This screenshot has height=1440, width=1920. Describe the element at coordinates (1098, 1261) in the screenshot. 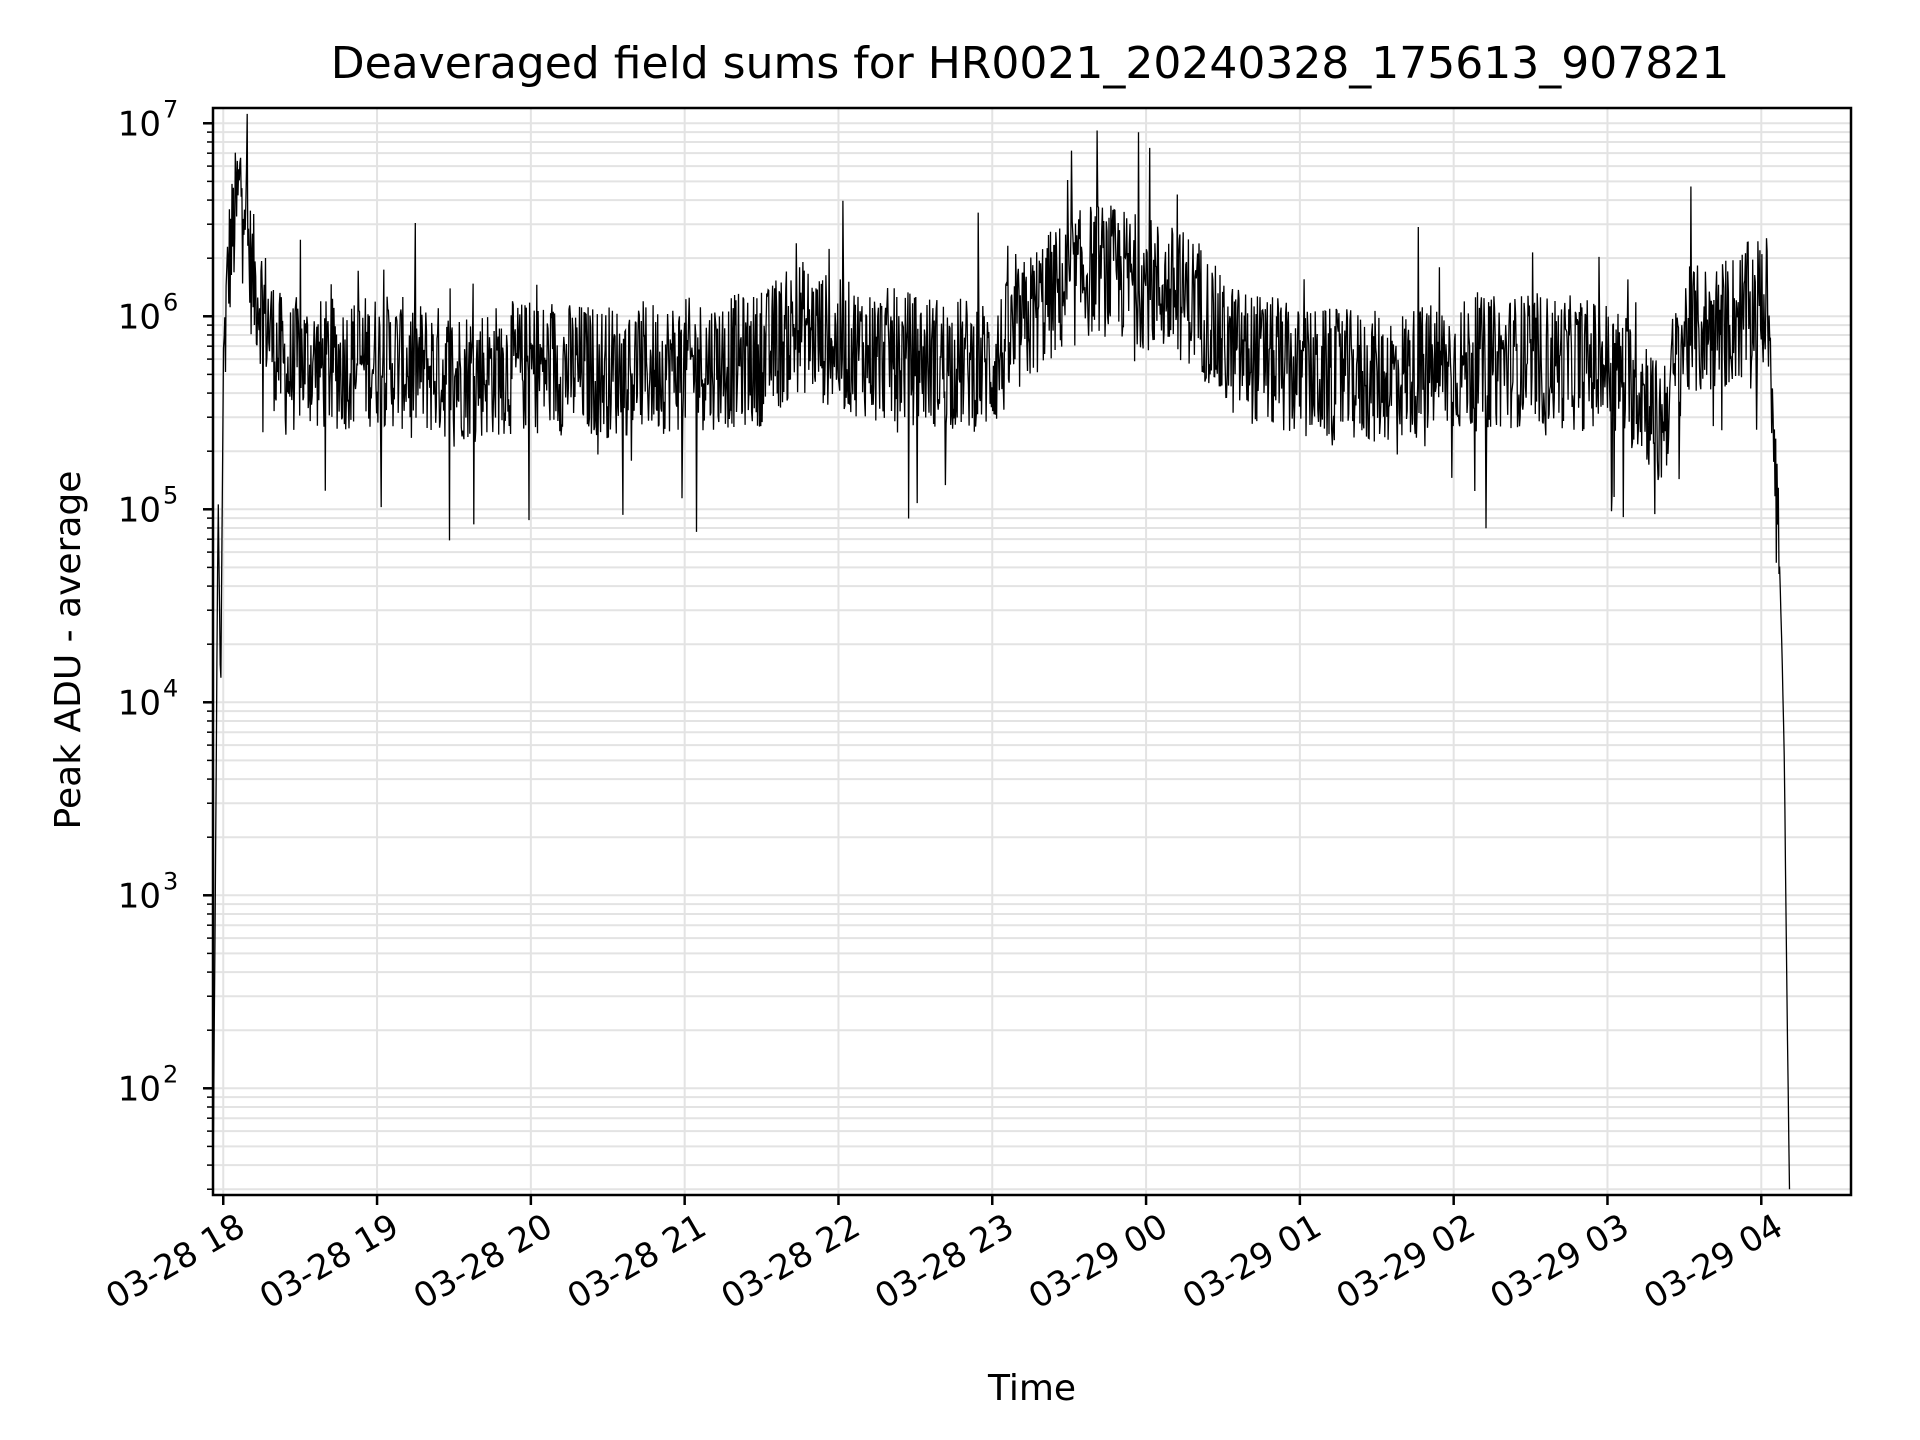

I see `x-tick-label: 03-29 00` at that location.